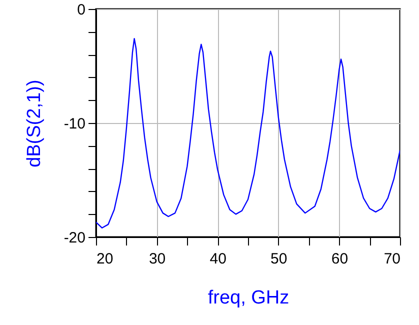 The width and height of the screenshot is (419, 325). I want to click on y-tick-label: 0, so click(81, 10).